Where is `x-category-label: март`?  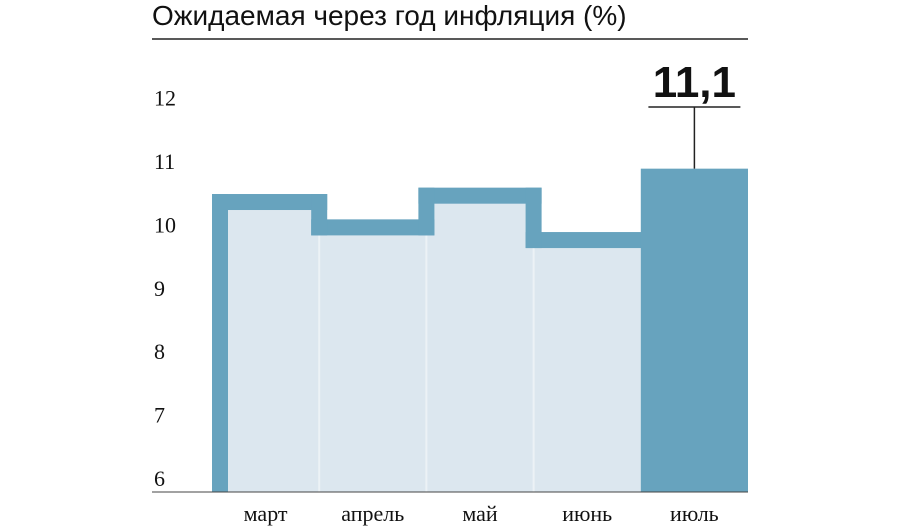 x-category-label: март is located at coordinates (266, 513).